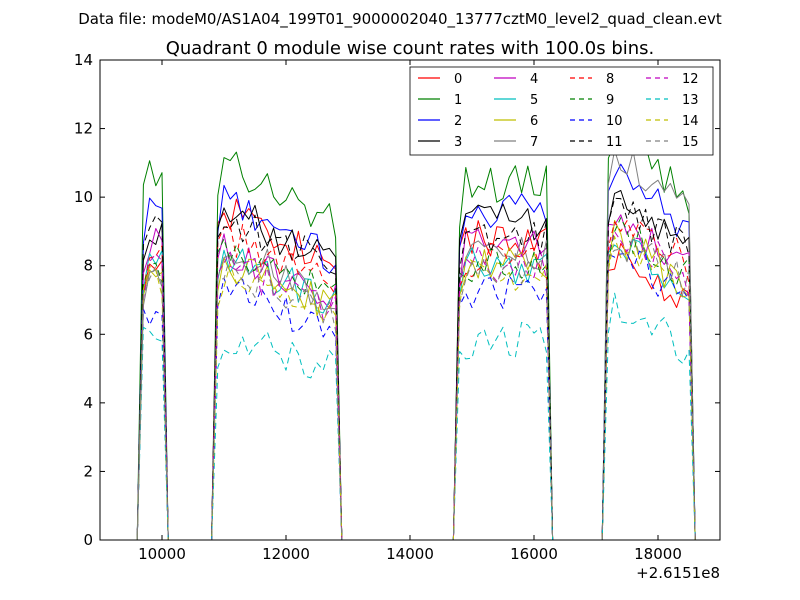 The image size is (800, 600). Describe the element at coordinates (690, 142) in the screenshot. I see `legend-label-15: 15` at that location.